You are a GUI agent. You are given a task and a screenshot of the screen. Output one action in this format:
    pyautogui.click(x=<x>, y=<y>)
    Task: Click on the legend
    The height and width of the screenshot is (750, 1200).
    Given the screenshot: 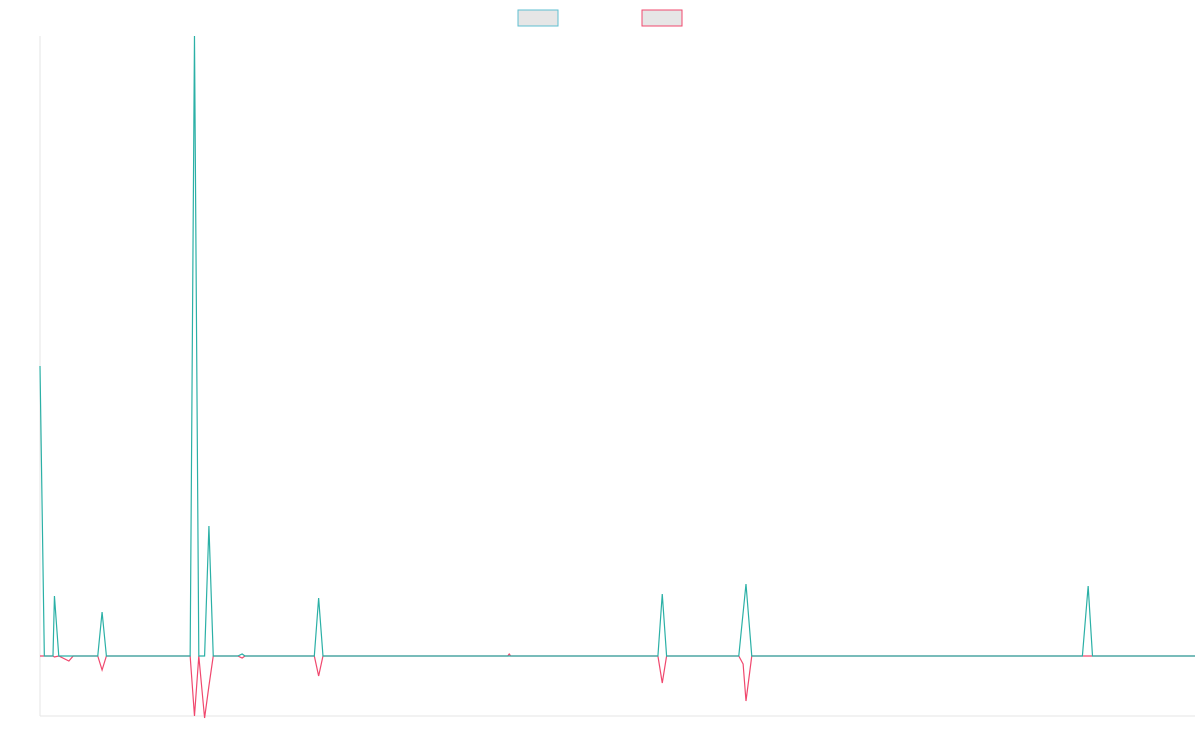 What is the action you would take?
    pyautogui.click(x=600, y=18)
    